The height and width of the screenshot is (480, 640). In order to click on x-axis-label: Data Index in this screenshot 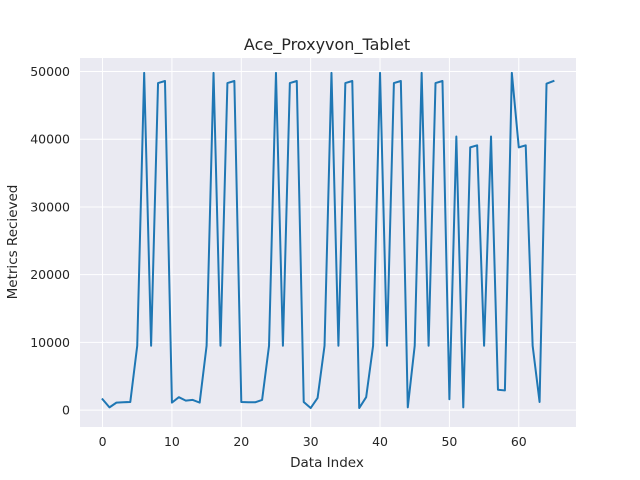, I will do `click(327, 463)`.